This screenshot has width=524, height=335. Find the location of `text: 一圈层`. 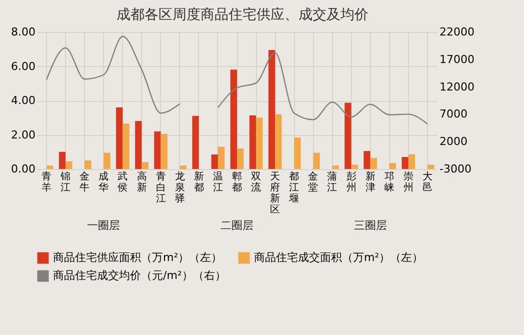

text: 一圈层 is located at coordinates (103, 225).